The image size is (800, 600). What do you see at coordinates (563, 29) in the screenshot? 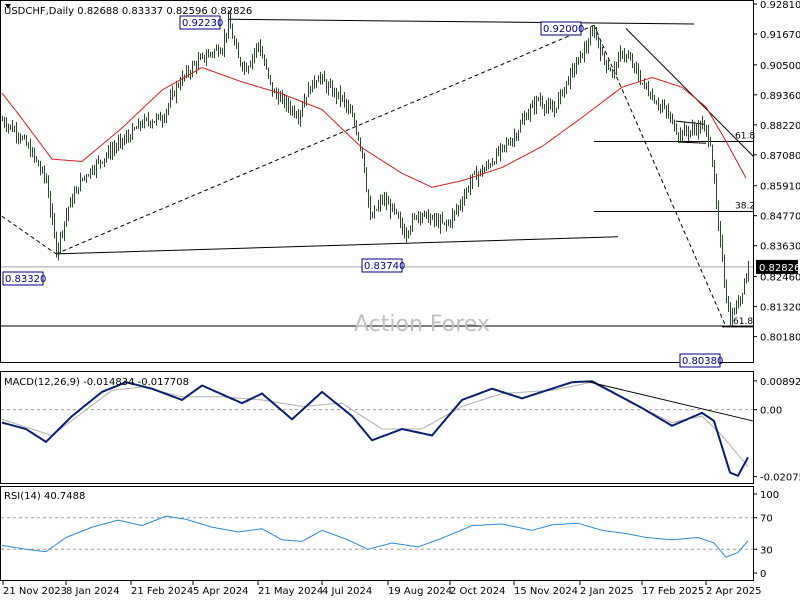
I see `price-label-text: 0.92000` at bounding box center [563, 29].